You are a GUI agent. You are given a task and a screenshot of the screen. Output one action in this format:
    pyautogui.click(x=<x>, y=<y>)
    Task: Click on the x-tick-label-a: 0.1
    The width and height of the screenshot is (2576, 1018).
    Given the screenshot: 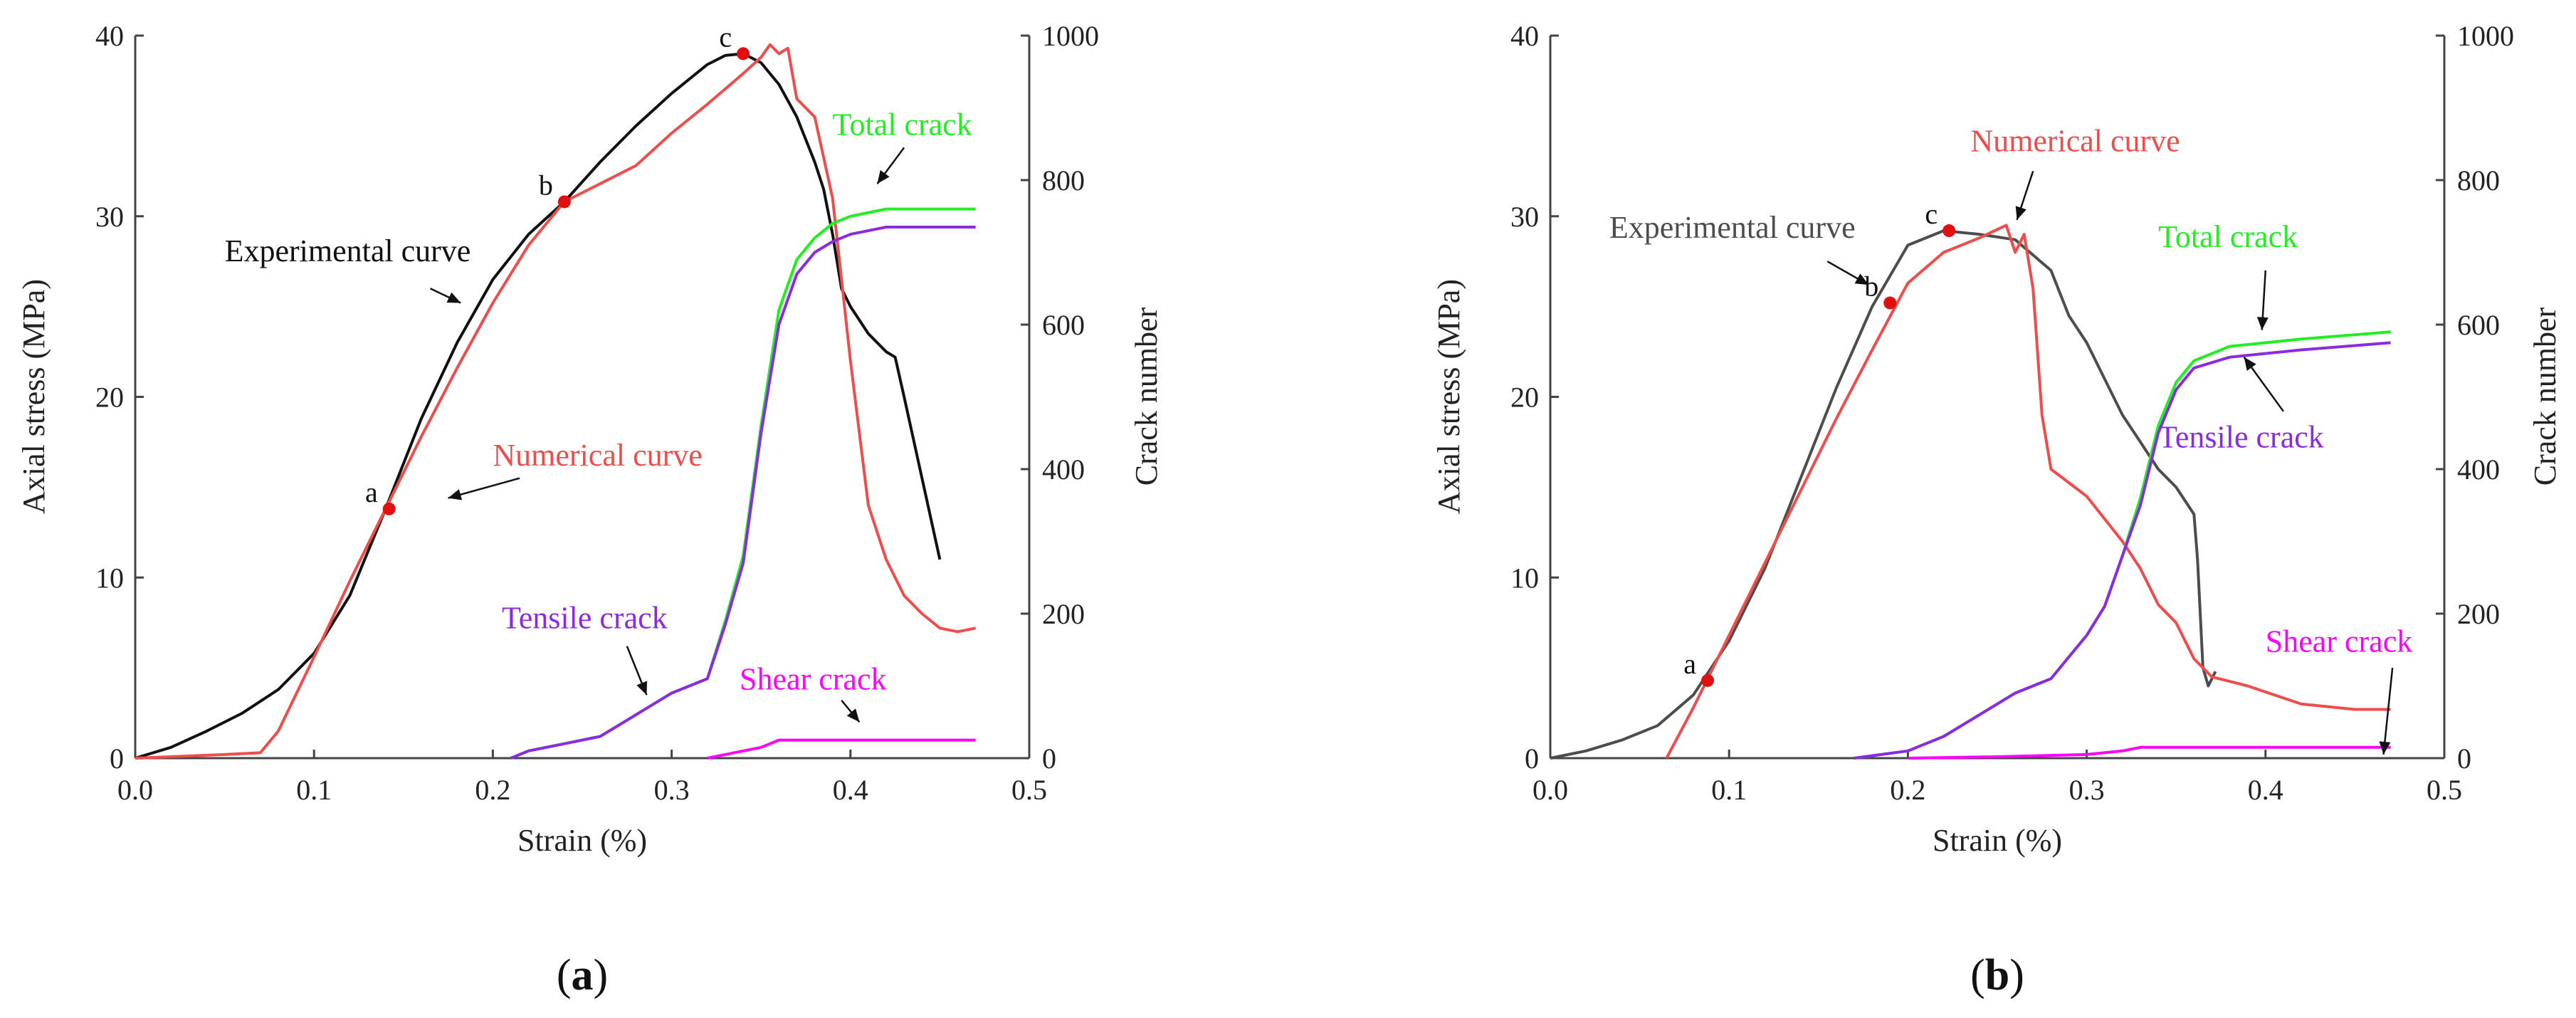 What is the action you would take?
    pyautogui.click(x=314, y=790)
    